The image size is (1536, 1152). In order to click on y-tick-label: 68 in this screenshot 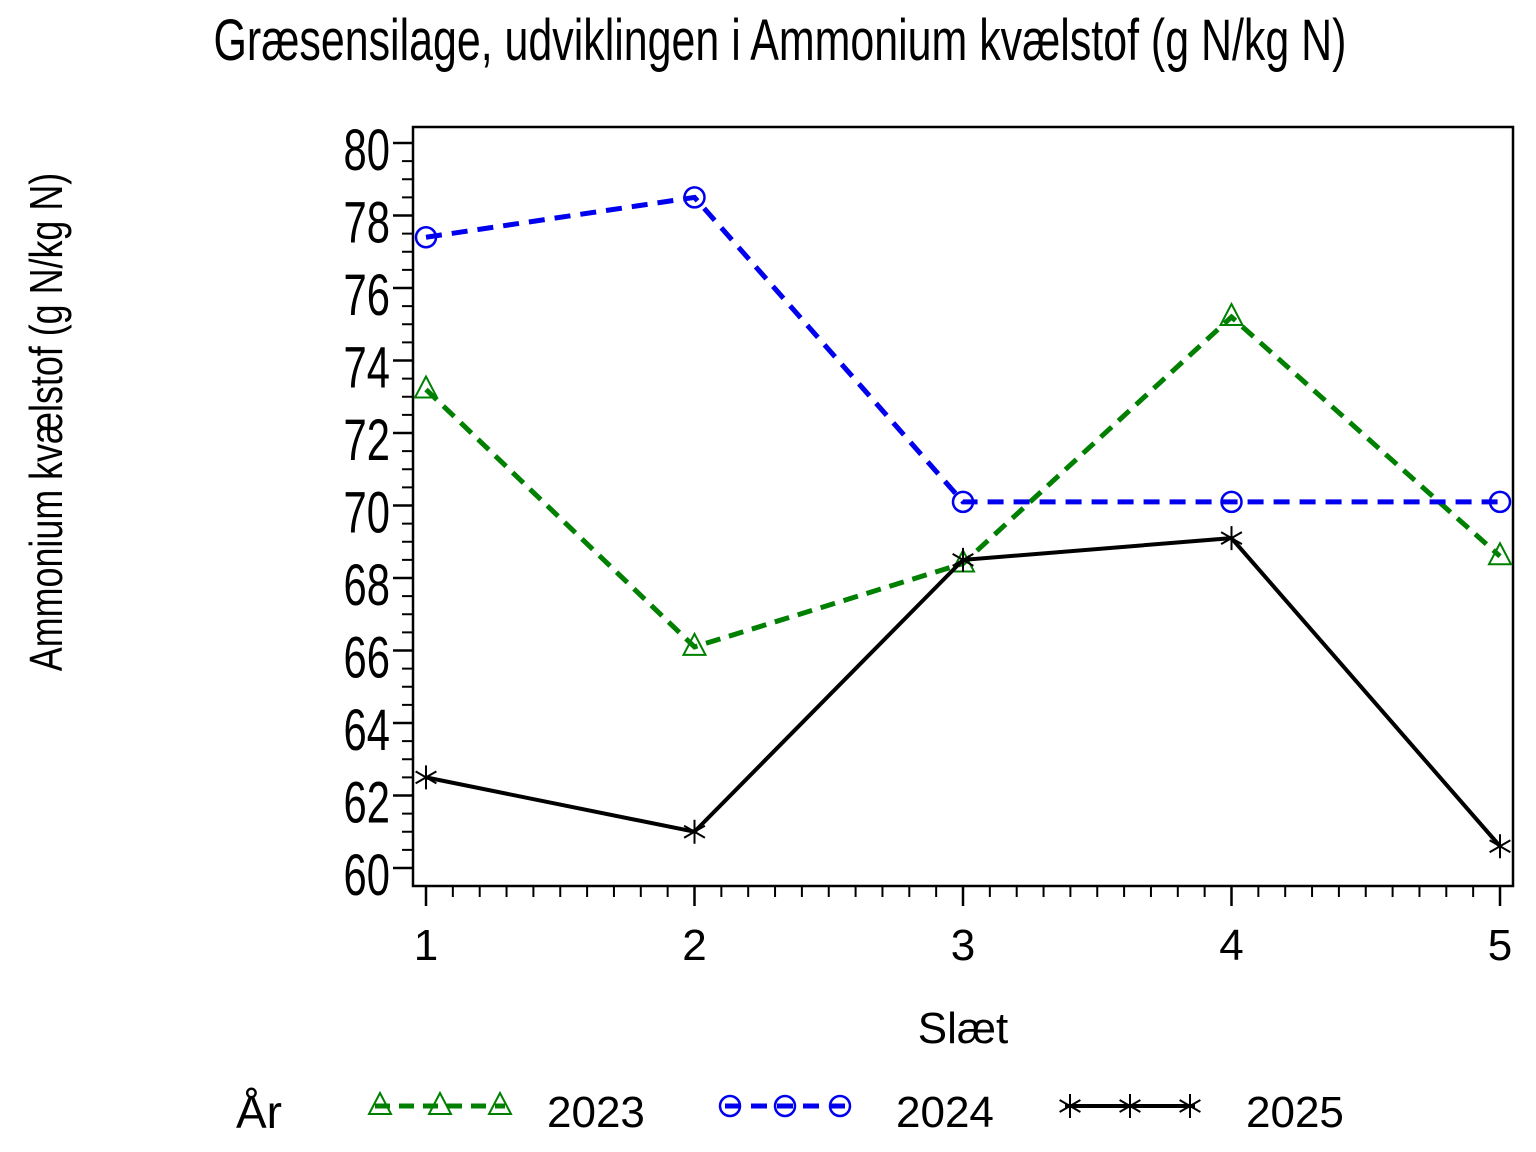, I will do `click(367, 584)`.